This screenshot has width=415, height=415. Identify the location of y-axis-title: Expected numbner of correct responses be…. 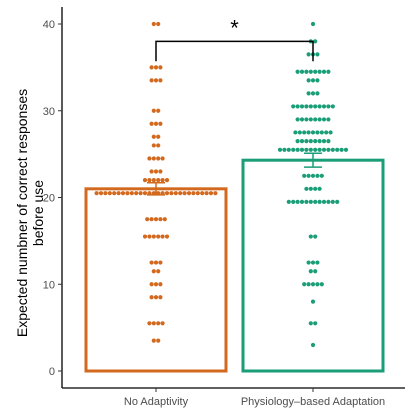
(30, 213).